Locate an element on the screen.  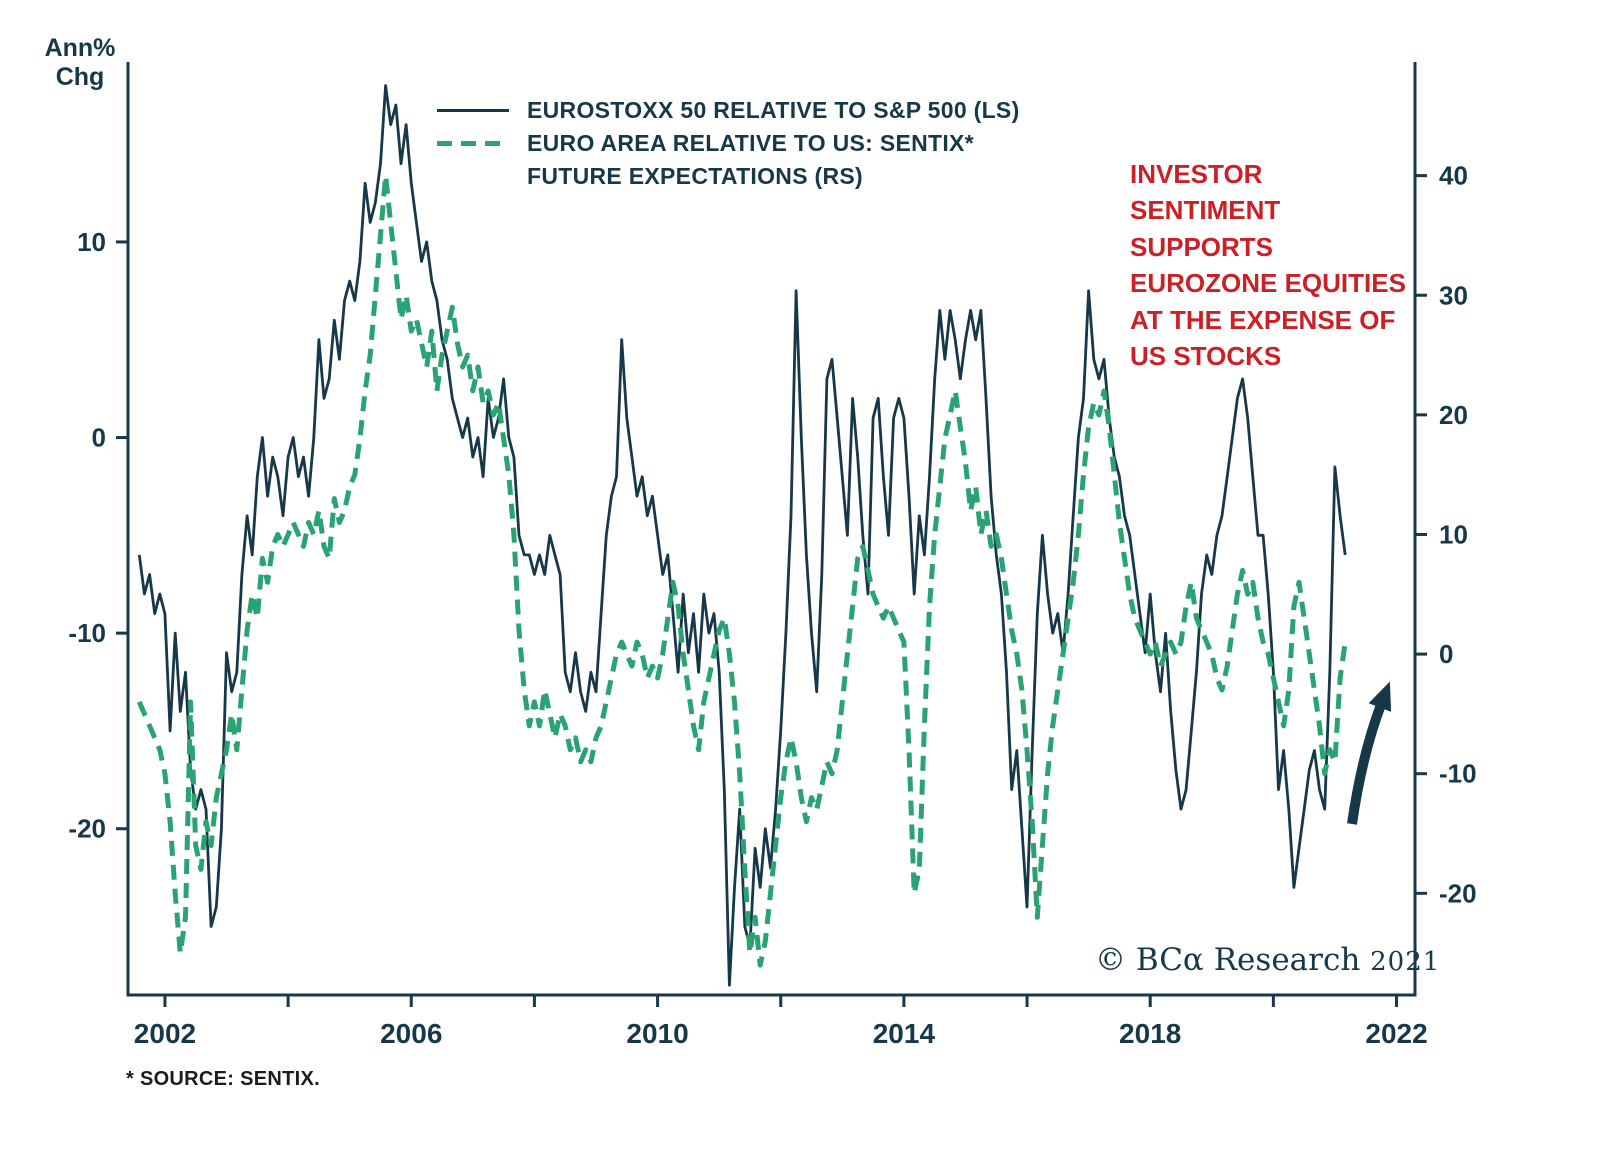
svg-text: 20 is located at coordinates (1453, 415).